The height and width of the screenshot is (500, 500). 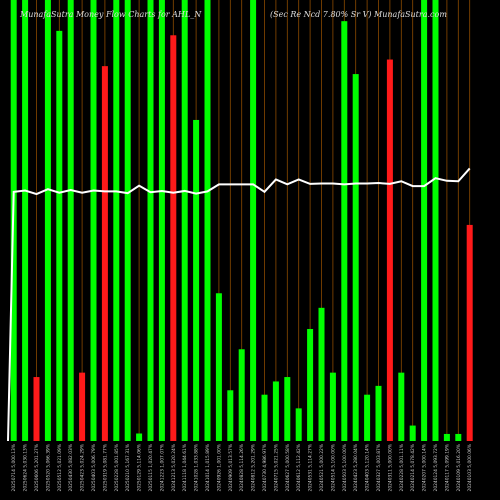 What do you see at coordinates (128, 467) in the screenshot?
I see `x-tick-label: 20250210 5,167.31%` at bounding box center [128, 467].